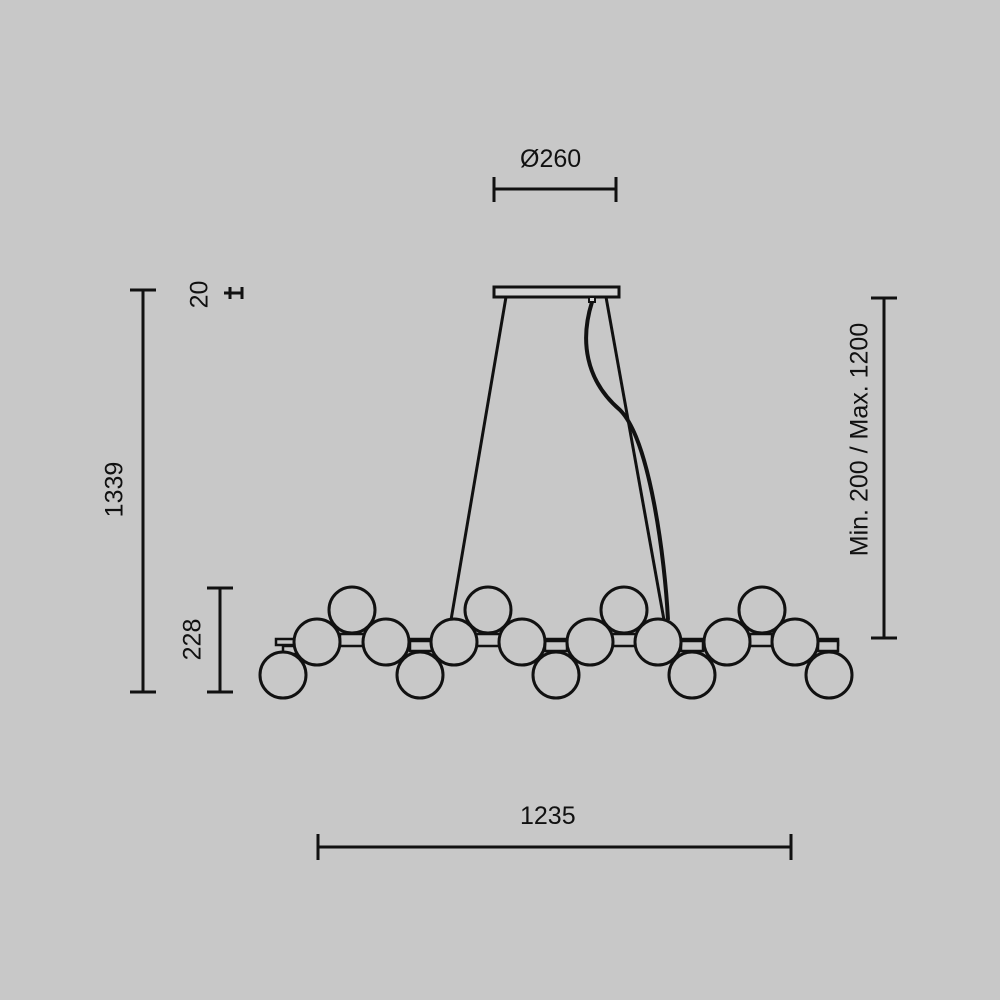  I want to click on suspension-rod-left, so click(478, 458).